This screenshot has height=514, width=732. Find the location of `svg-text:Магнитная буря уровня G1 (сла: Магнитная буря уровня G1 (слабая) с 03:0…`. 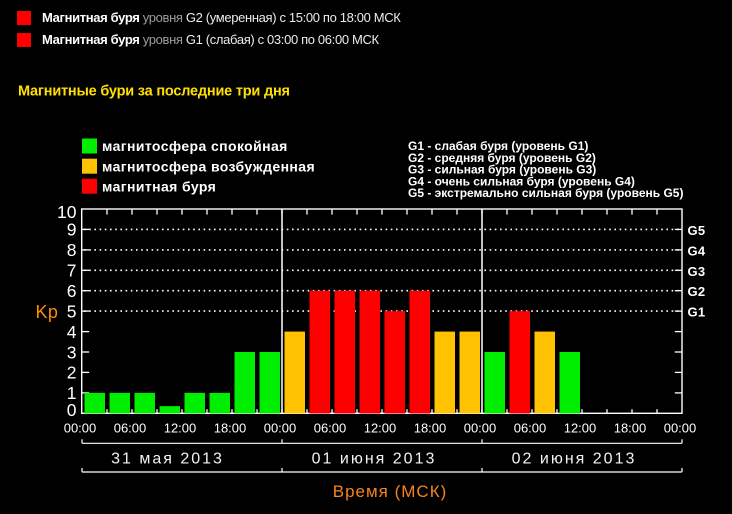

svg-text:Магнитная буря уровня G1 (сла: Магнитная буря уровня G1 (слабая) с 03:0… is located at coordinates (210, 39).